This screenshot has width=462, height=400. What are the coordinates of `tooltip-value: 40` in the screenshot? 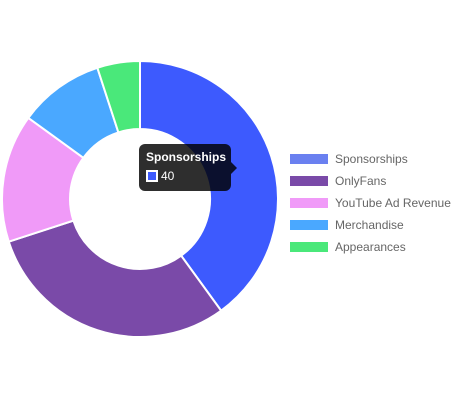 It's located at (168, 176).